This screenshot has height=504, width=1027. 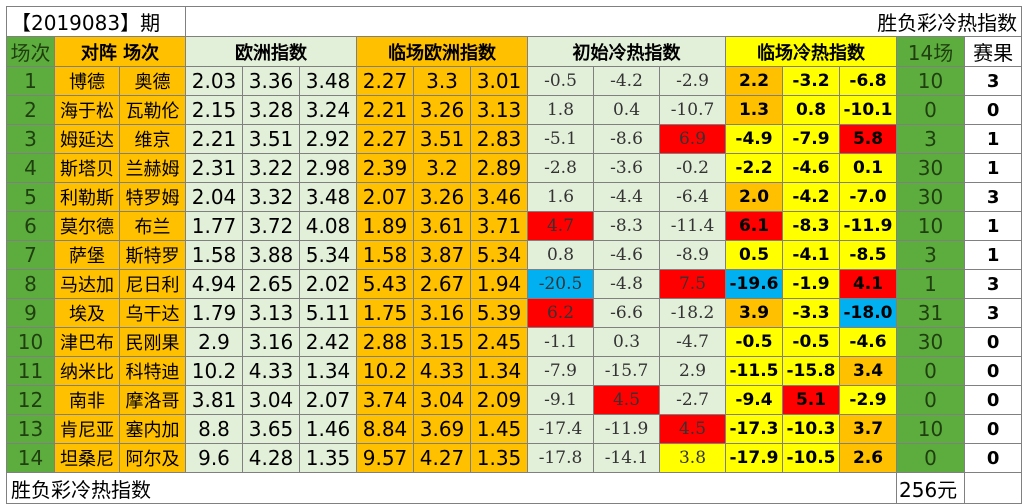 I want to click on init-heat-index: -9.1, so click(x=560, y=400).